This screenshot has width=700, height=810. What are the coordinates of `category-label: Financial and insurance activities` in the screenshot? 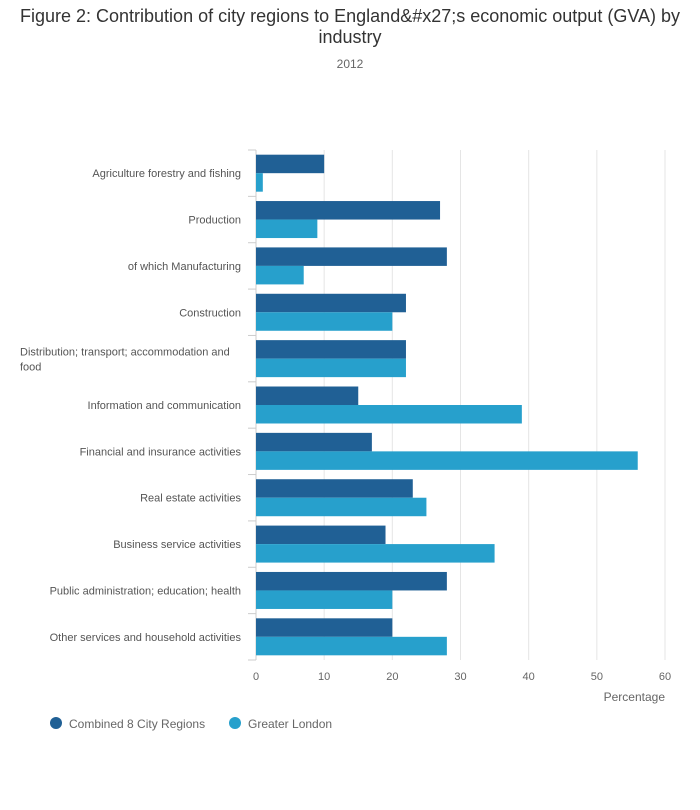 It's located at (161, 452).